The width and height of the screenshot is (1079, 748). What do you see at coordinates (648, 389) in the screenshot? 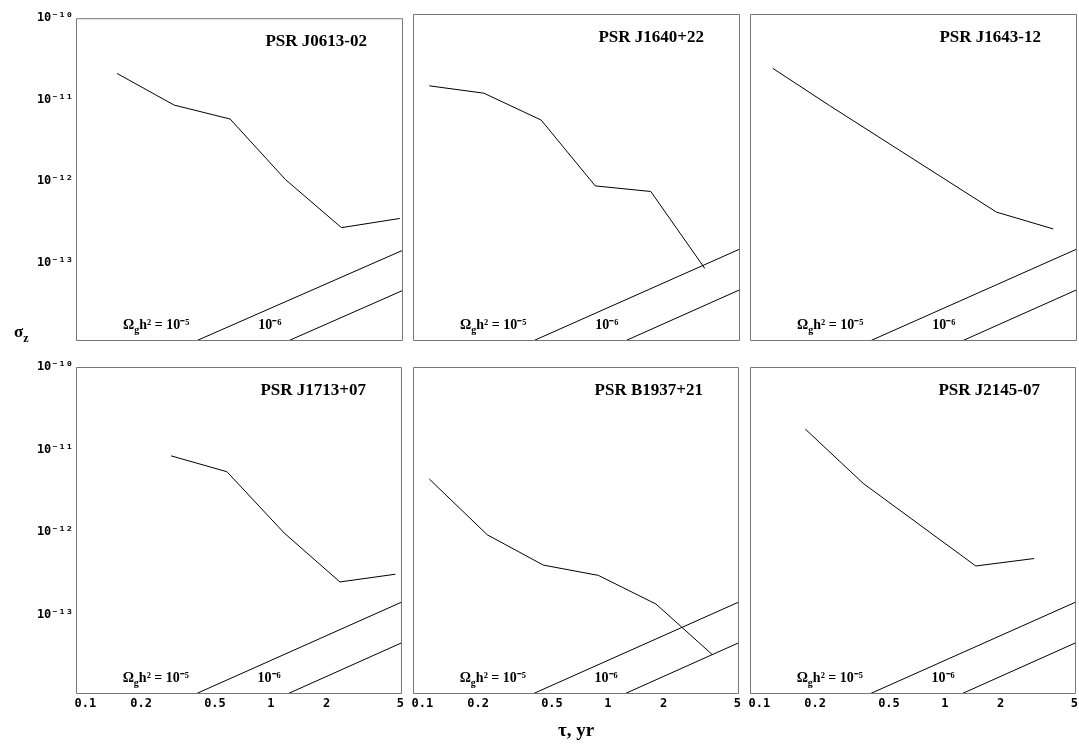
I see `text: PSR B1937+21` at bounding box center [648, 389].